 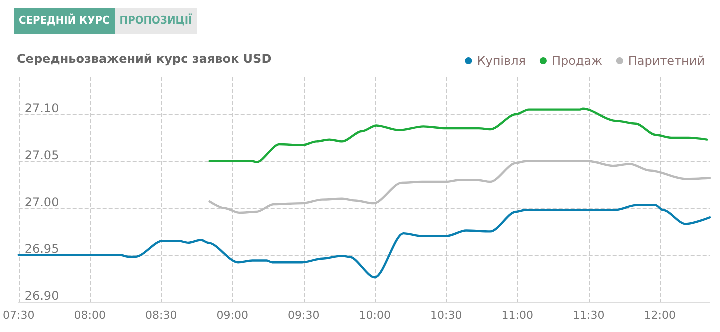 What do you see at coordinates (375, 315) in the screenshot?
I see `x-tick-label: 10:00` at bounding box center [375, 315].